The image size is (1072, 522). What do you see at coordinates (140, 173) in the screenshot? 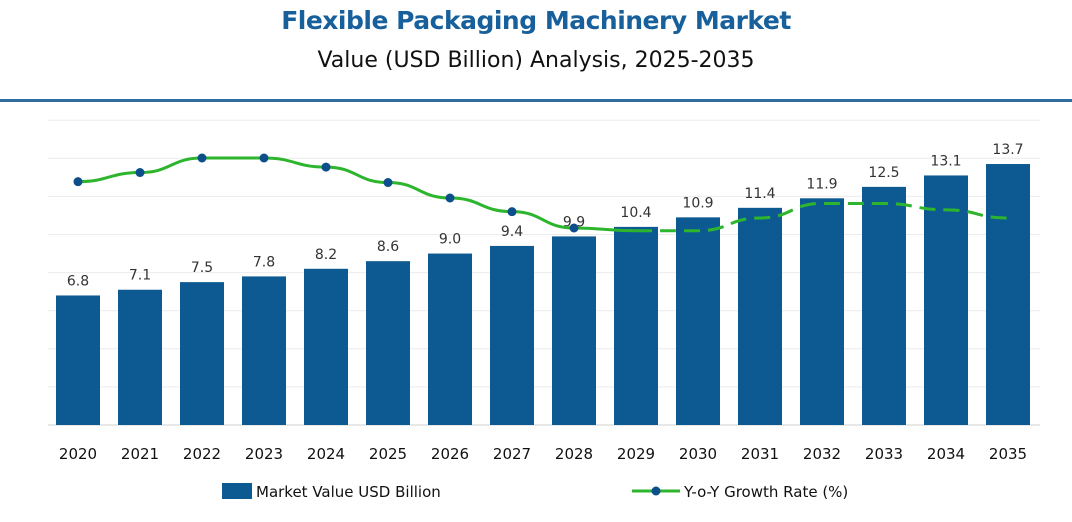
I see `growth-marker-2021` at bounding box center [140, 173].